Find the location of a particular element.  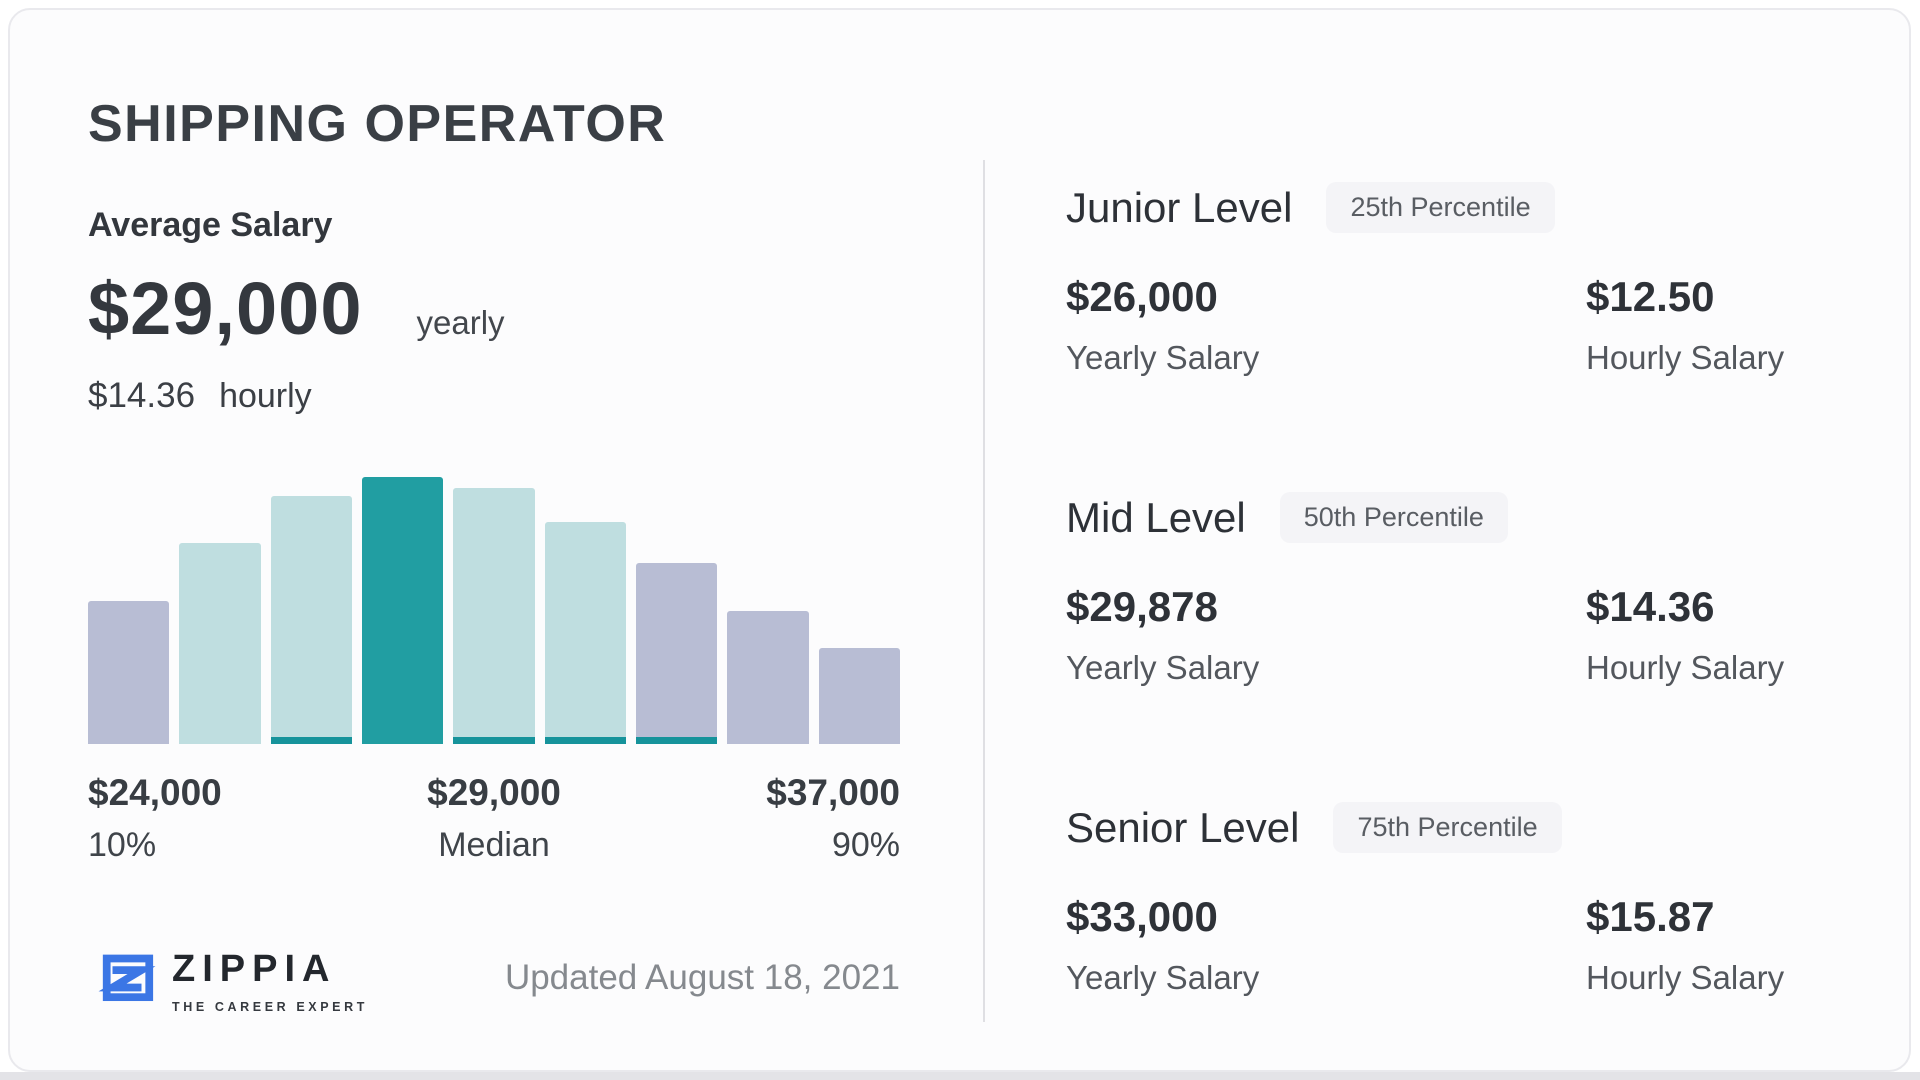

annotation-amount: $24,000 is located at coordinates (155, 792).